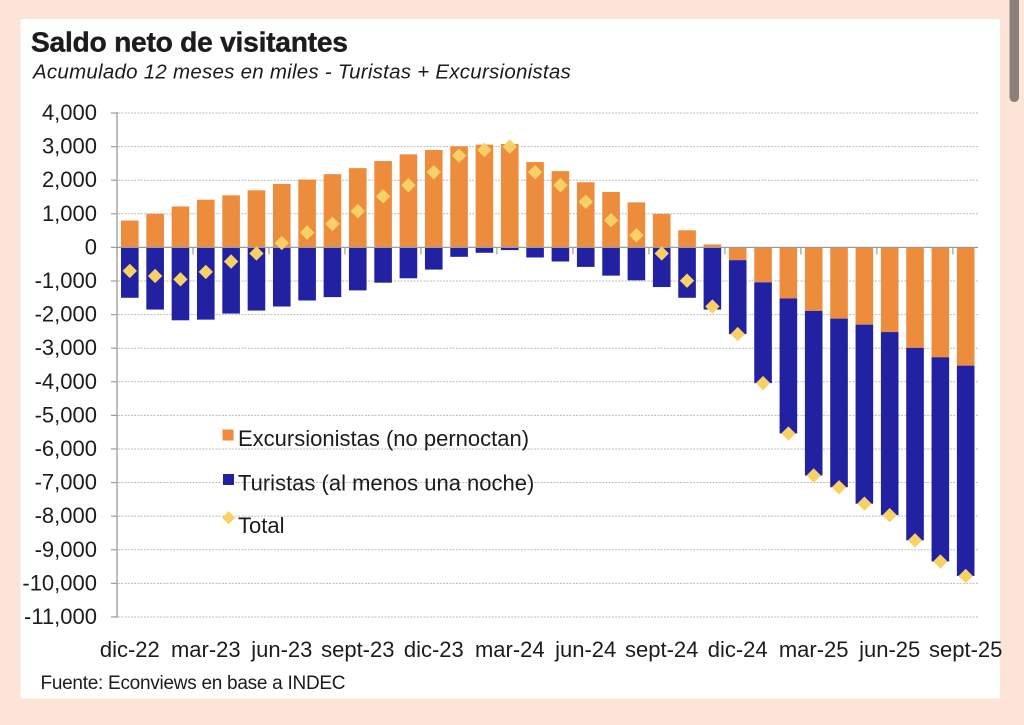 The height and width of the screenshot is (725, 1024). Describe the element at coordinates (661, 649) in the screenshot. I see `svg-text: sept-24` at that location.